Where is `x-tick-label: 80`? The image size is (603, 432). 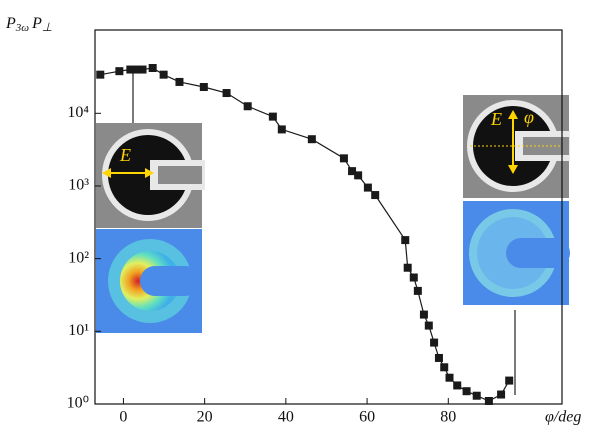
x-tick-label: 80 is located at coordinates (448, 417).